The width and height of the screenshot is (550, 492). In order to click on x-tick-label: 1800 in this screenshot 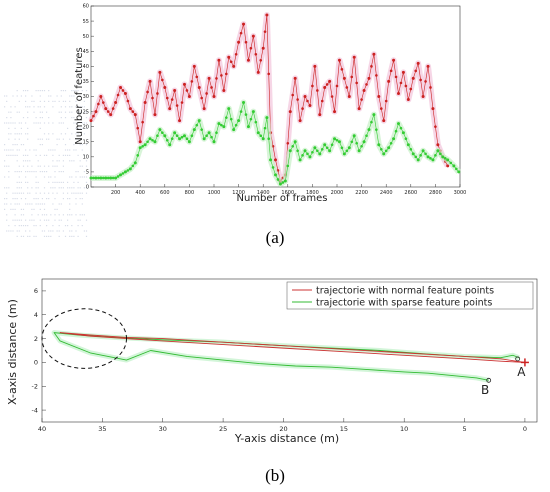, I will do `click(312, 193)`.